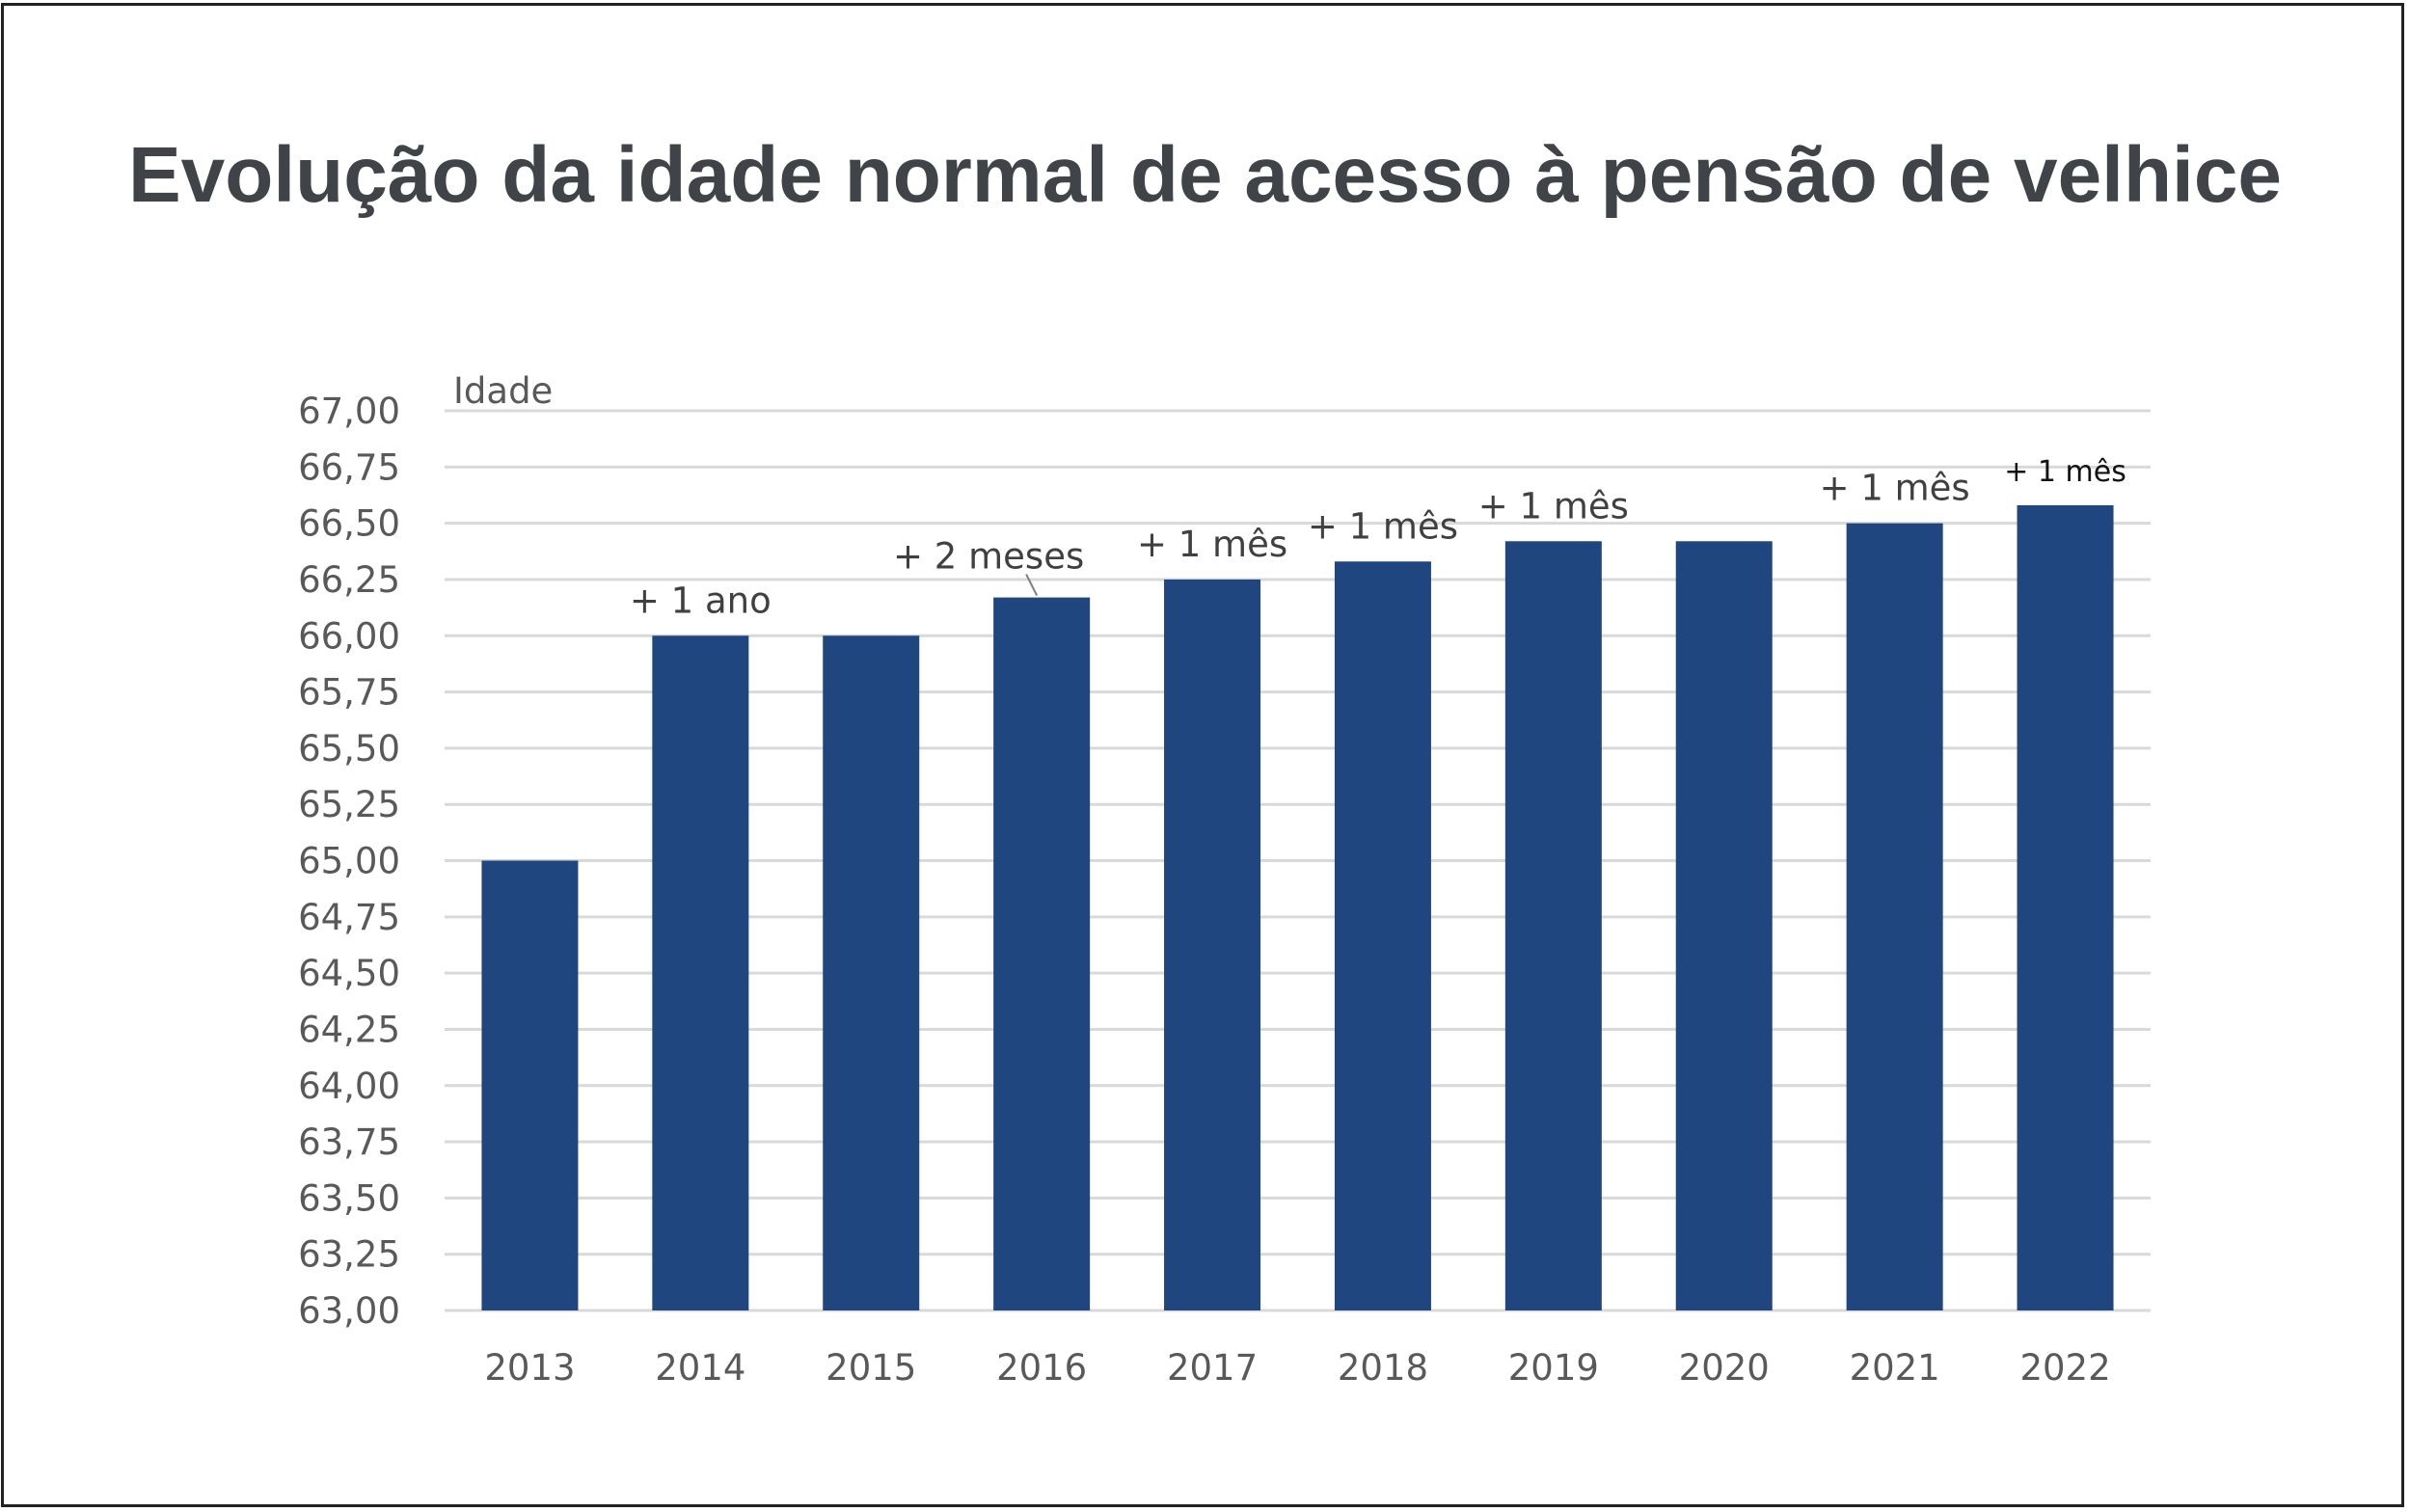  What do you see at coordinates (349, 749) in the screenshot?
I see `y-tick-label: 65,50` at bounding box center [349, 749].